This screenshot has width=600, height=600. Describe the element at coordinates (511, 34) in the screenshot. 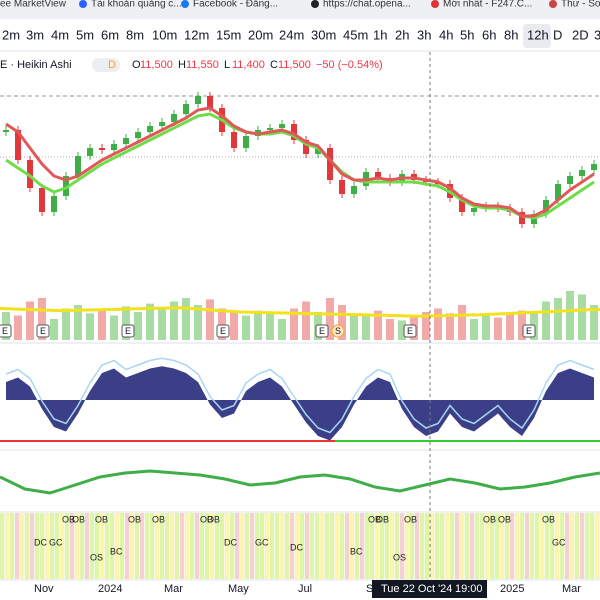

I see `timeframe-button: 8h` at that location.